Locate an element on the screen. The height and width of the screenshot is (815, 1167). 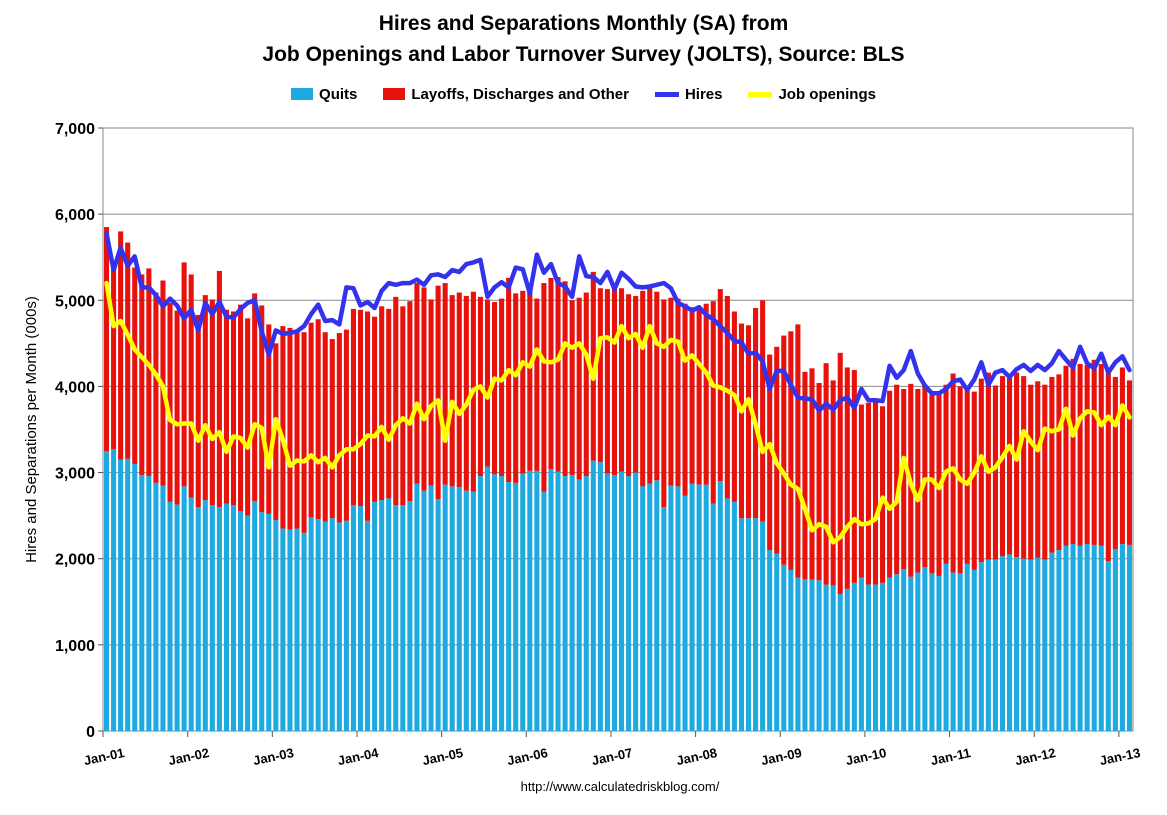
y-tick-label: 0 is located at coordinates (90, 732).